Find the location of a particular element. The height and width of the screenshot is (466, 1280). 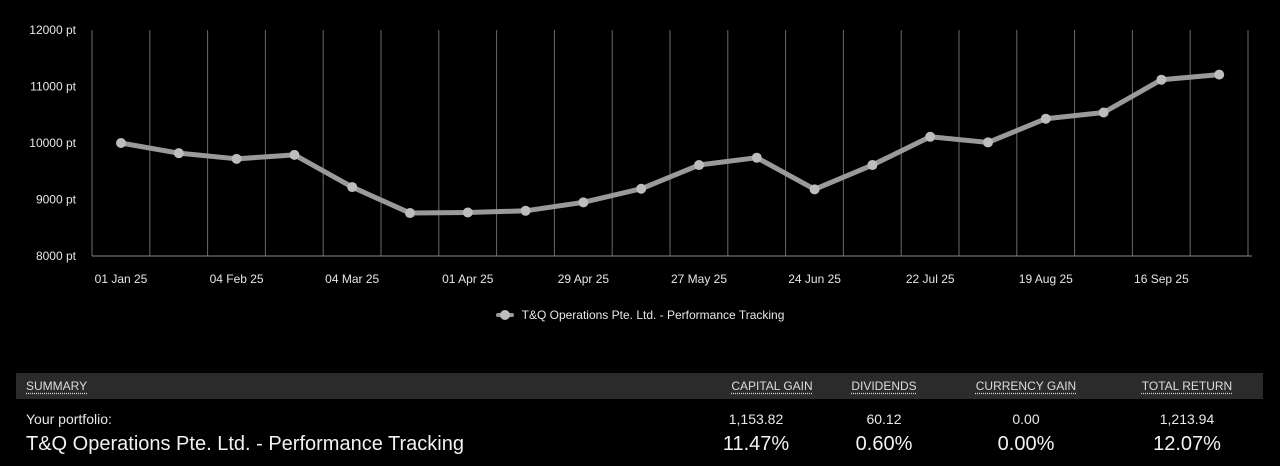

capital-gain-header: CAPITAL GAIN is located at coordinates (772, 386).